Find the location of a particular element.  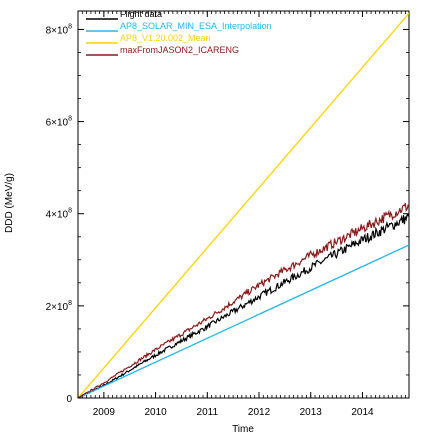

legend-label: Flight data is located at coordinates (141, 14).